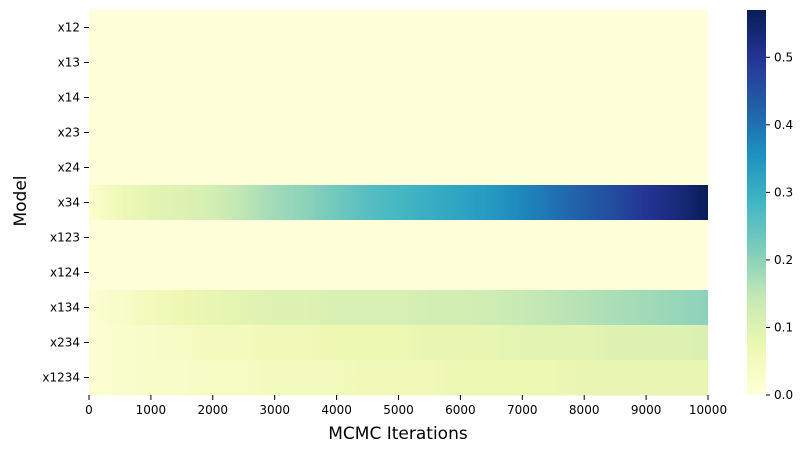  I want to click on x-tick-label: 6000, so click(460, 410).